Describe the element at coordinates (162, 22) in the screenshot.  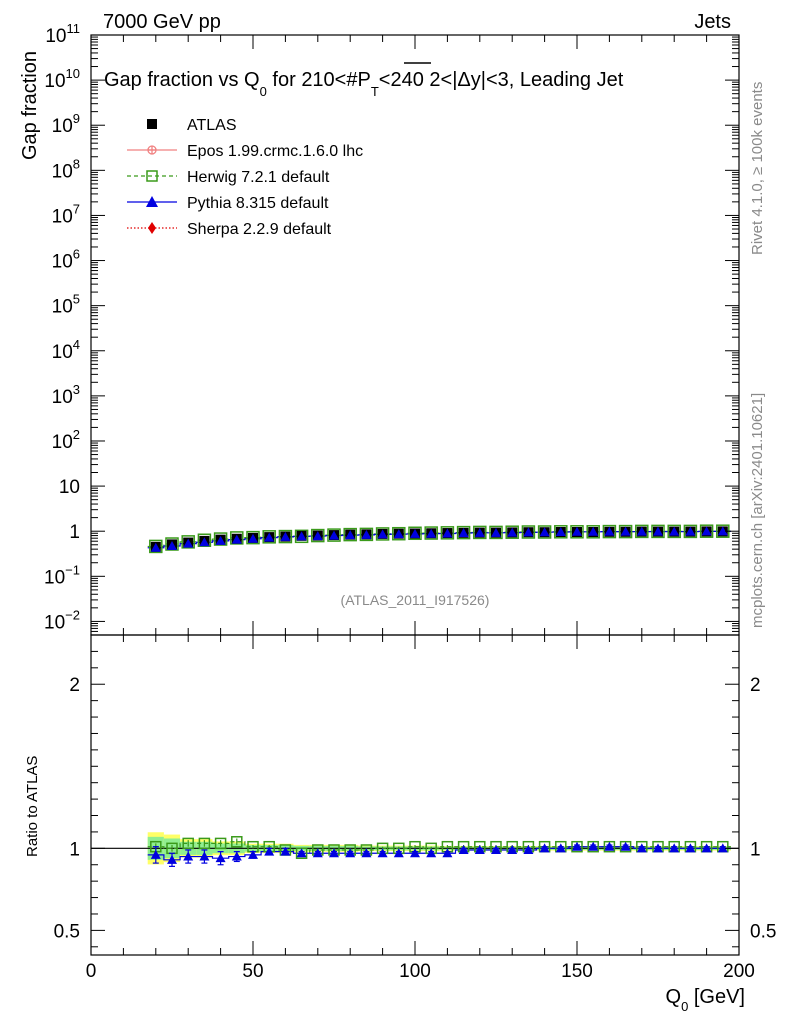
I see `header-collision-label: 7000 GeV pp` at that location.